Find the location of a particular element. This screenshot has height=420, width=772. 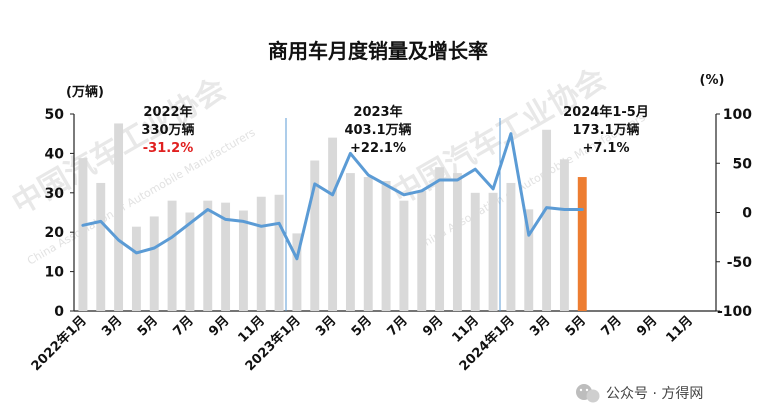

y-left-tick-label: 10 is located at coordinates (55, 273).